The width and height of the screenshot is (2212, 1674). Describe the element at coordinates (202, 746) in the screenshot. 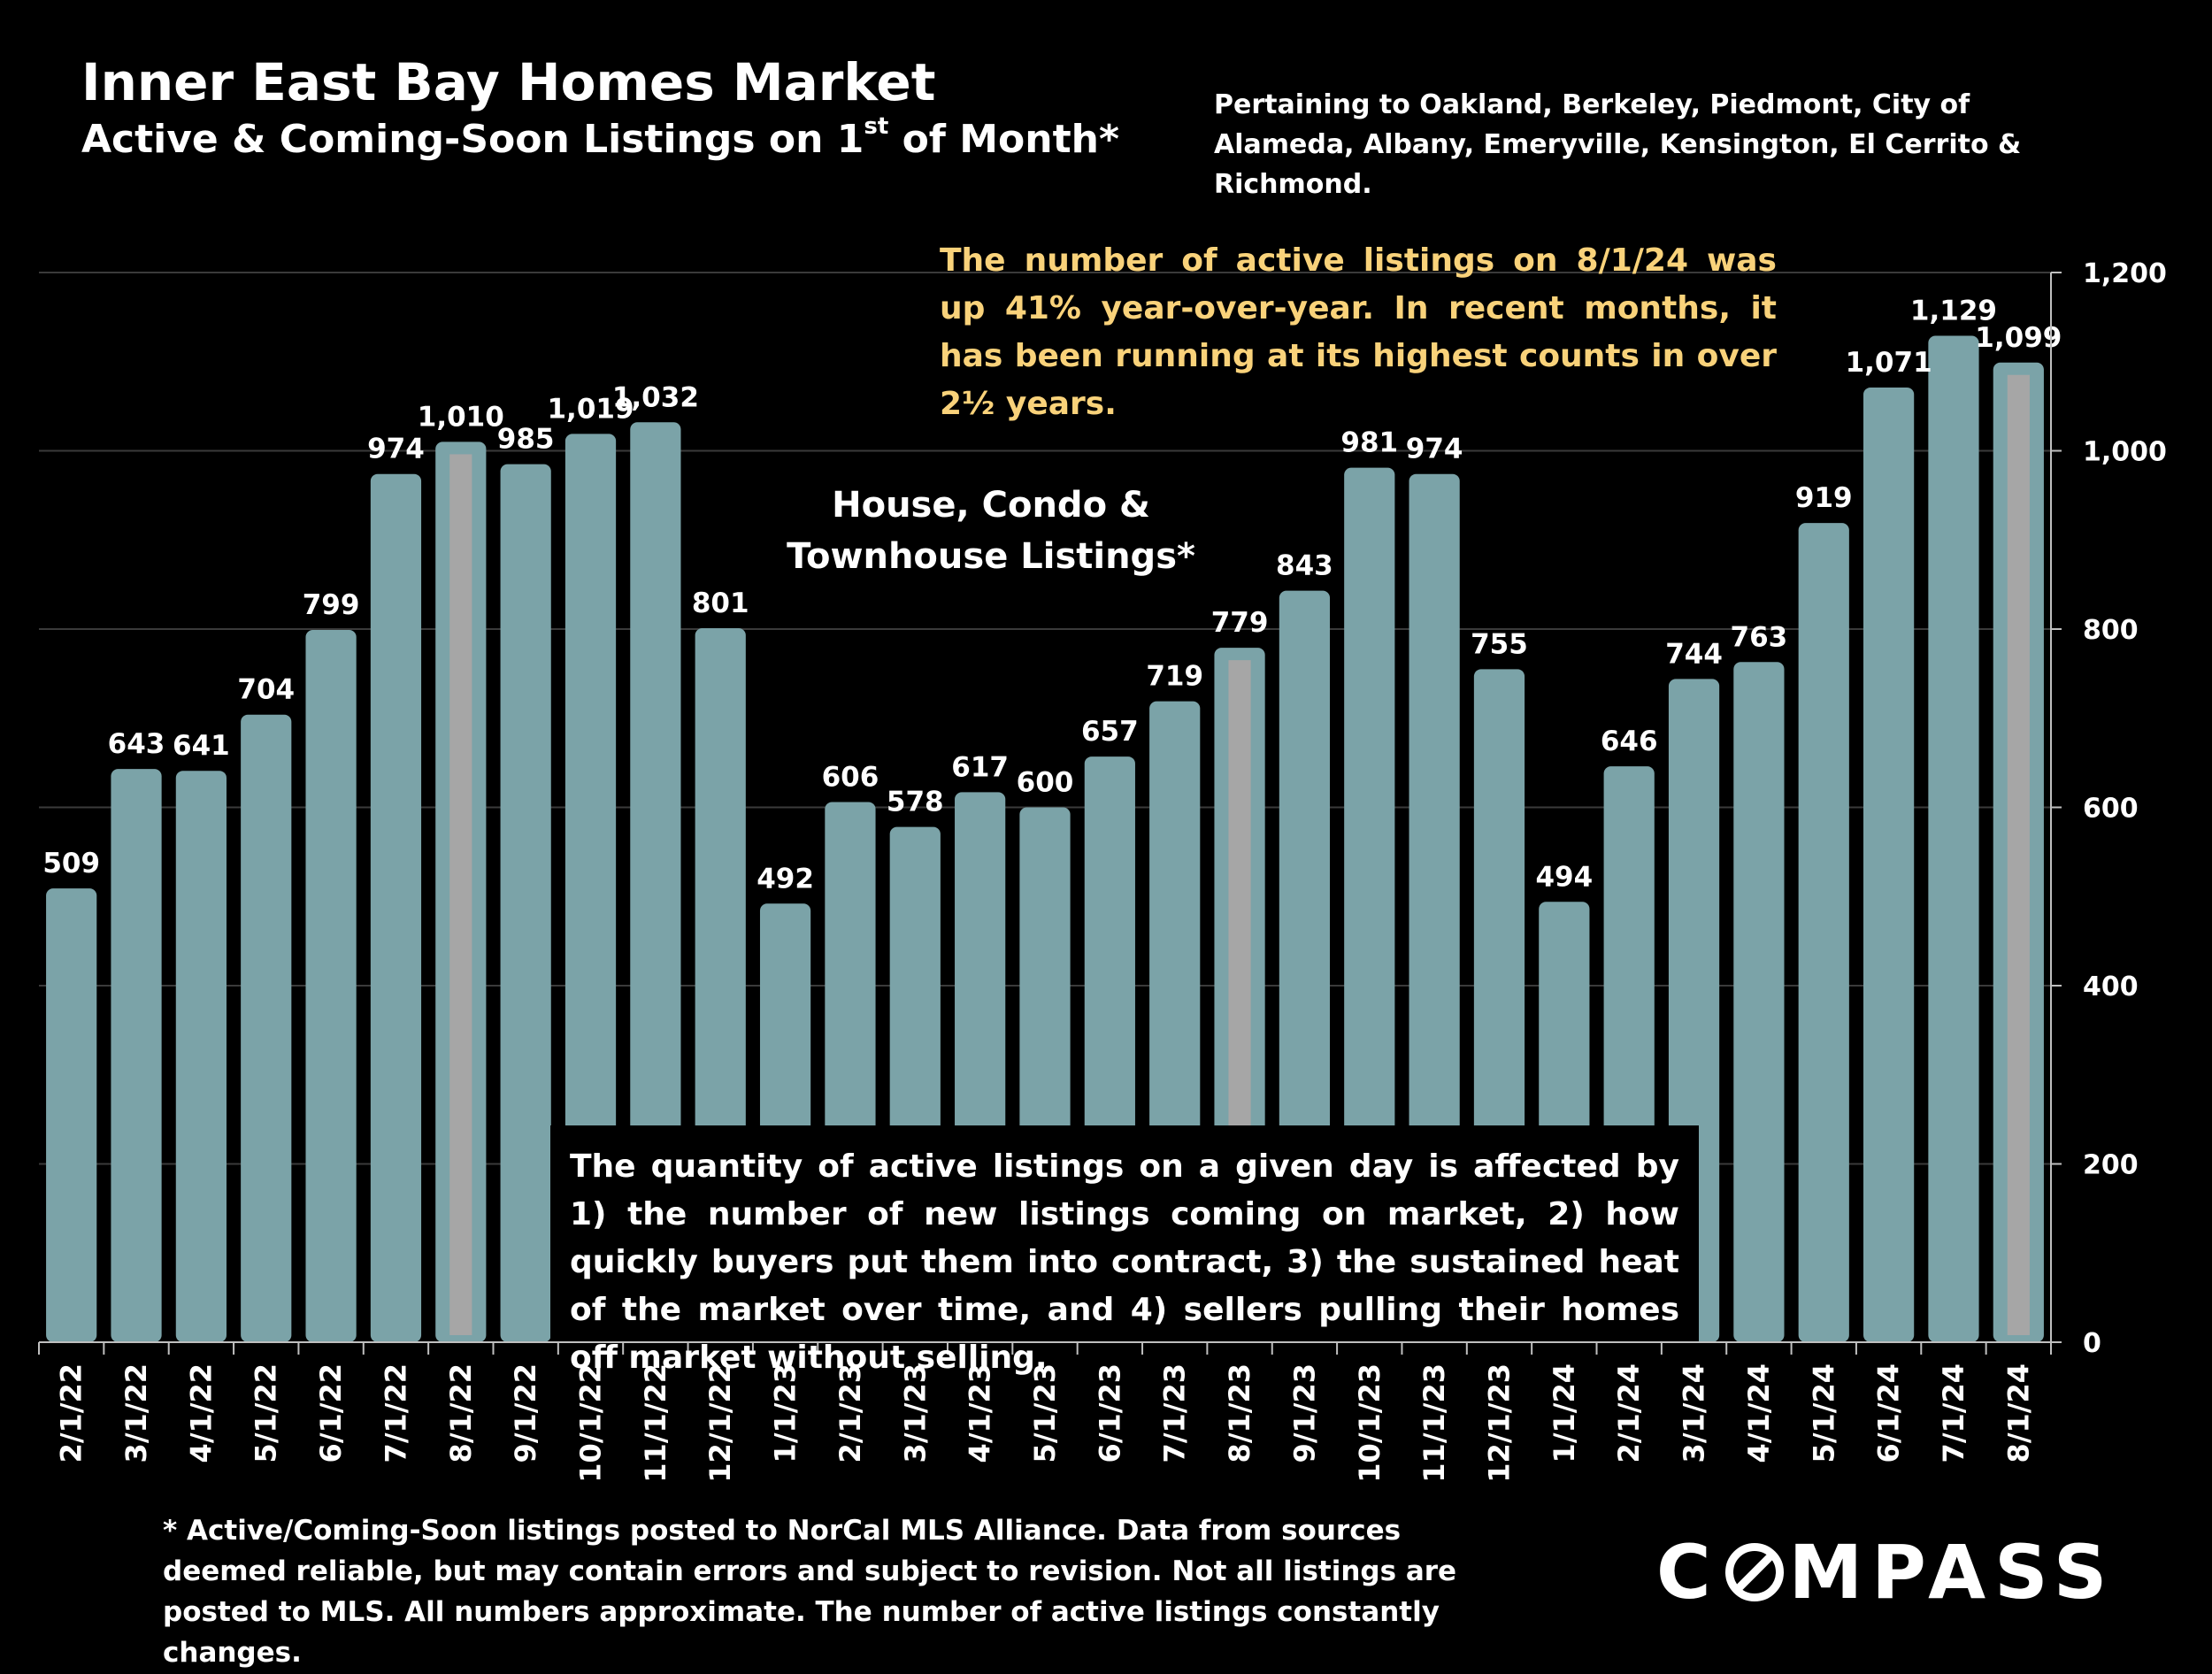

I see `bar-value-label: 641` at that location.